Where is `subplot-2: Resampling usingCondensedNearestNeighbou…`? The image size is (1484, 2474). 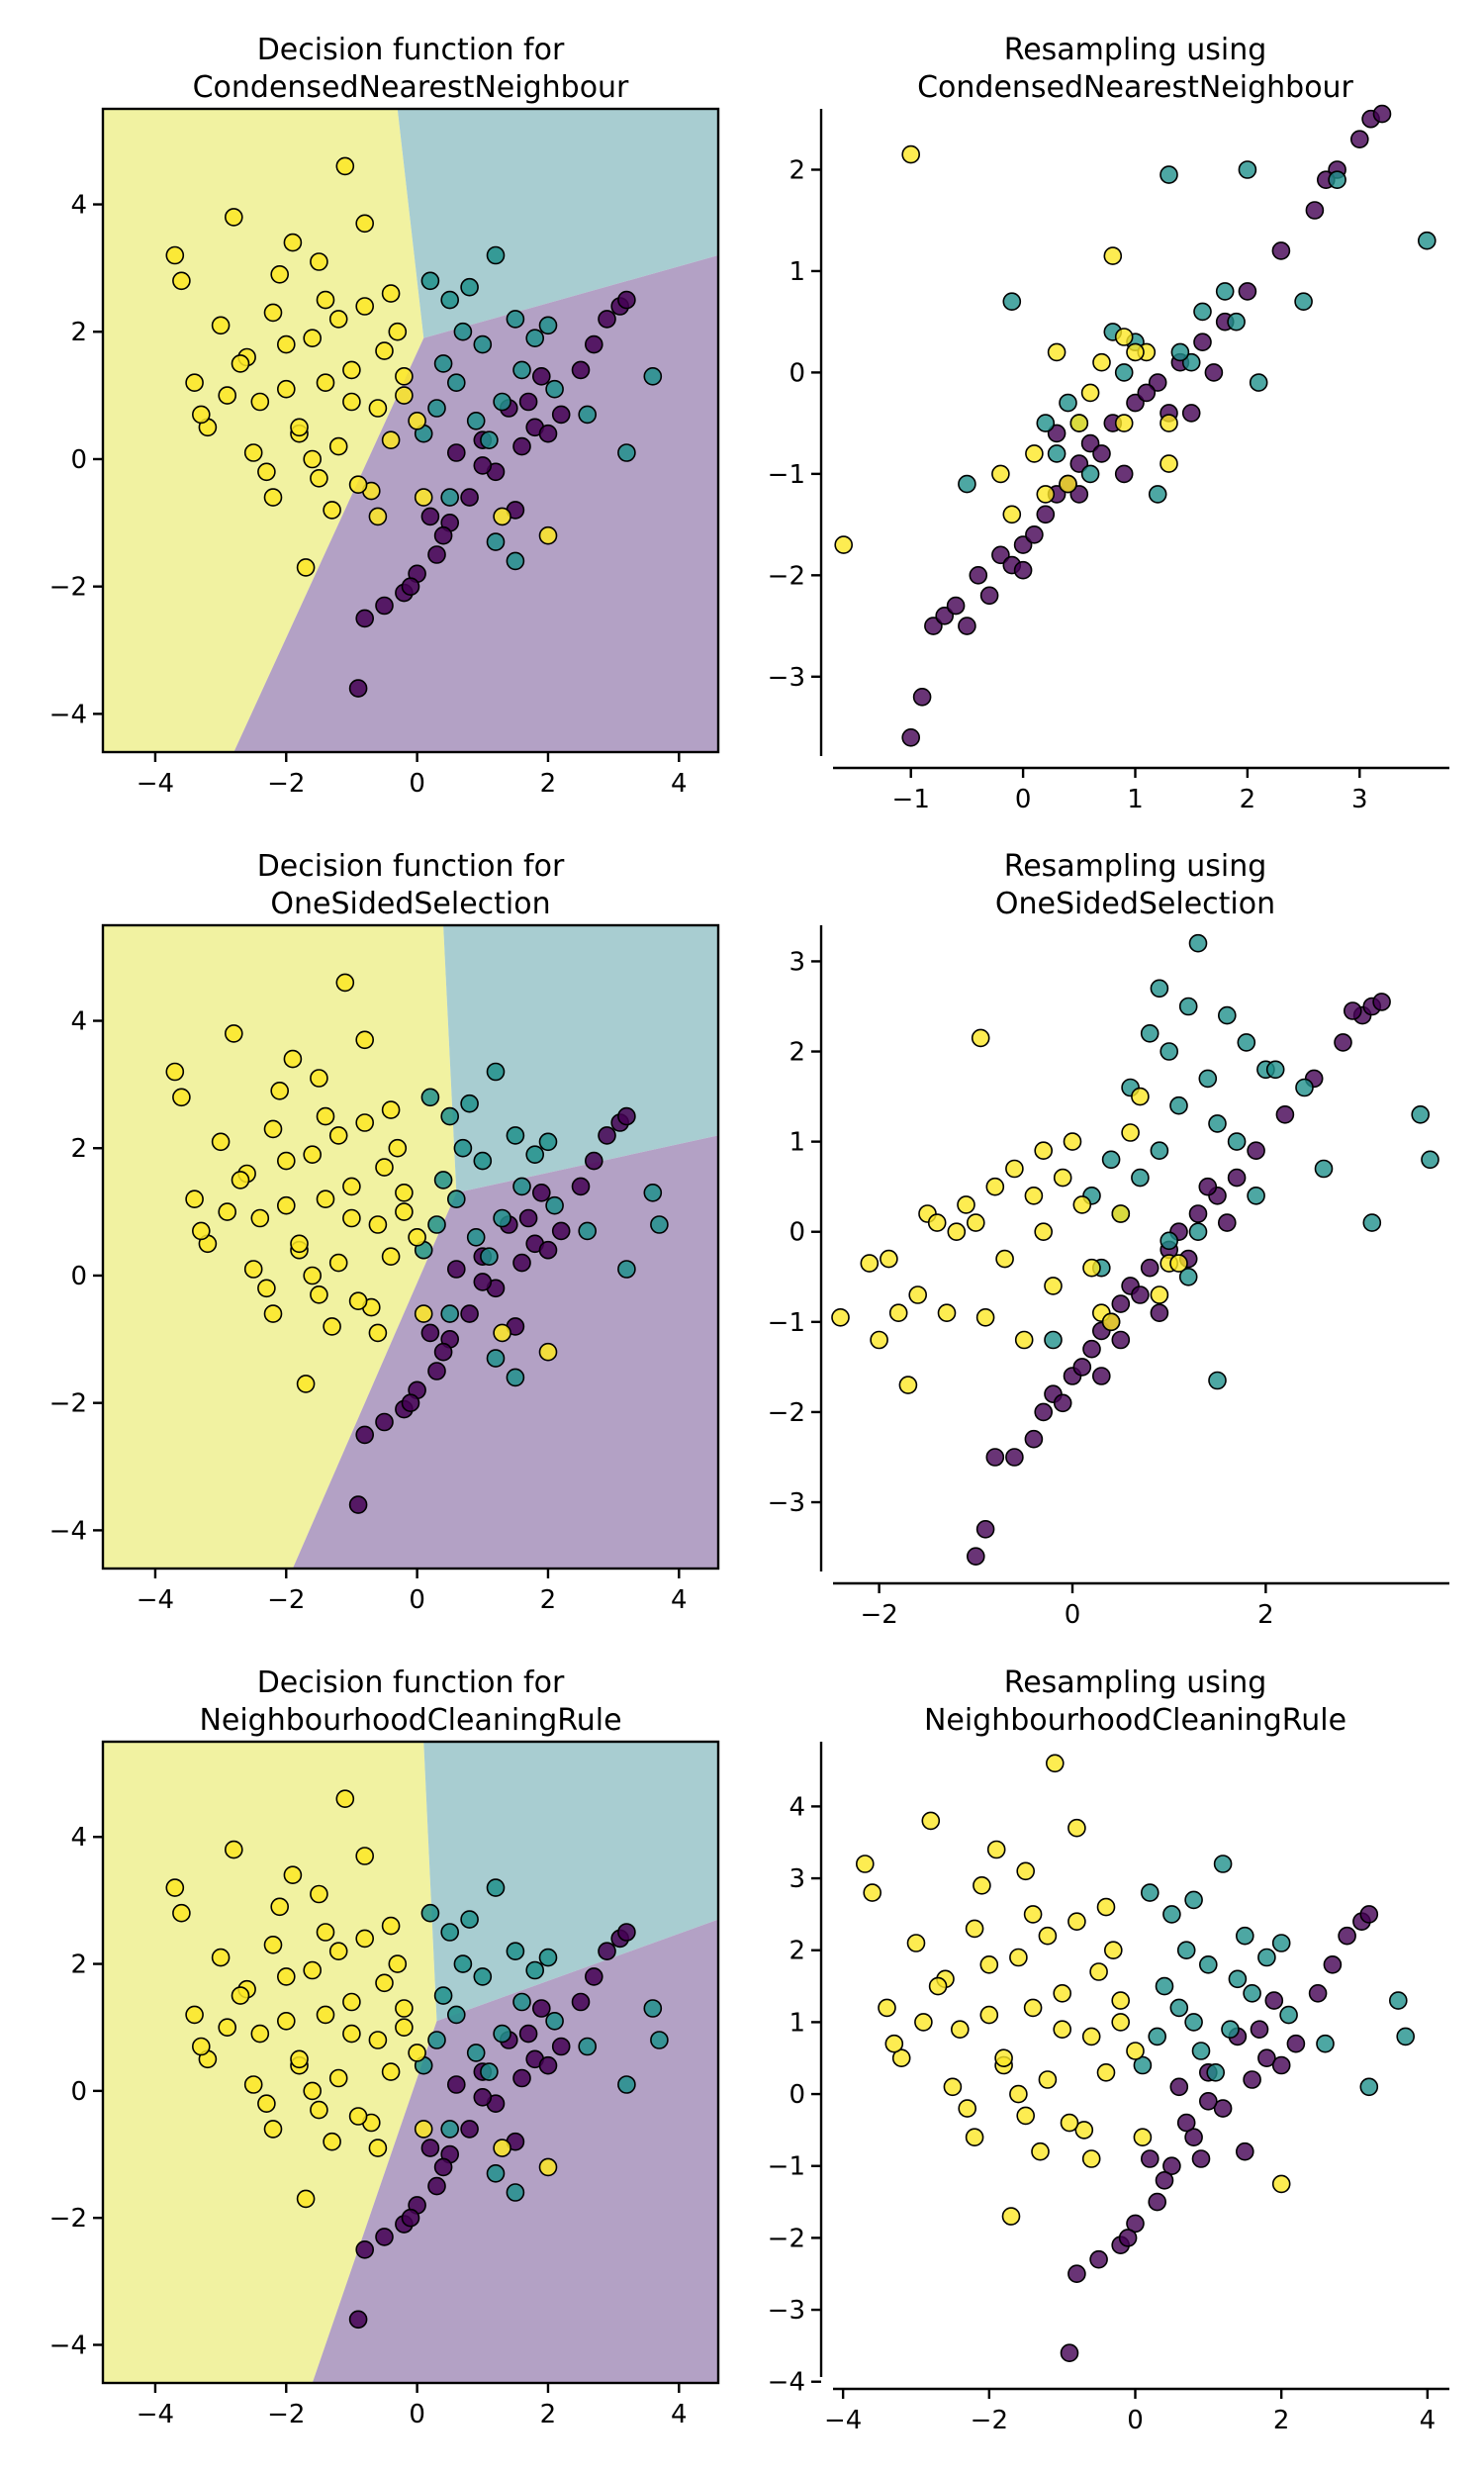
subplot-2: Resampling usingCondensedNearestNeighbou… is located at coordinates (1108, 424).